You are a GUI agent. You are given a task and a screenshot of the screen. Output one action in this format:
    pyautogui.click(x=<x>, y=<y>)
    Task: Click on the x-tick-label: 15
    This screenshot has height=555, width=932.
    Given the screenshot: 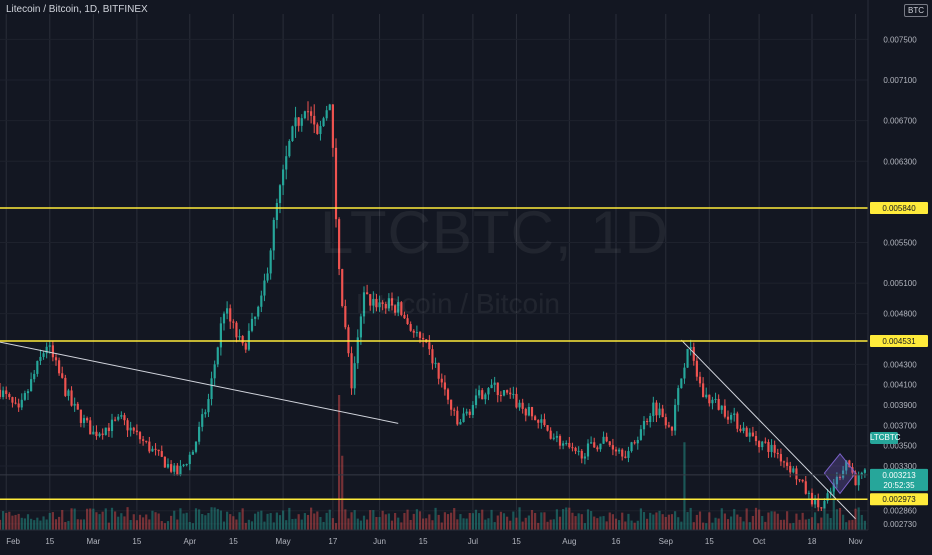 What is the action you would take?
    pyautogui.click(x=709, y=541)
    